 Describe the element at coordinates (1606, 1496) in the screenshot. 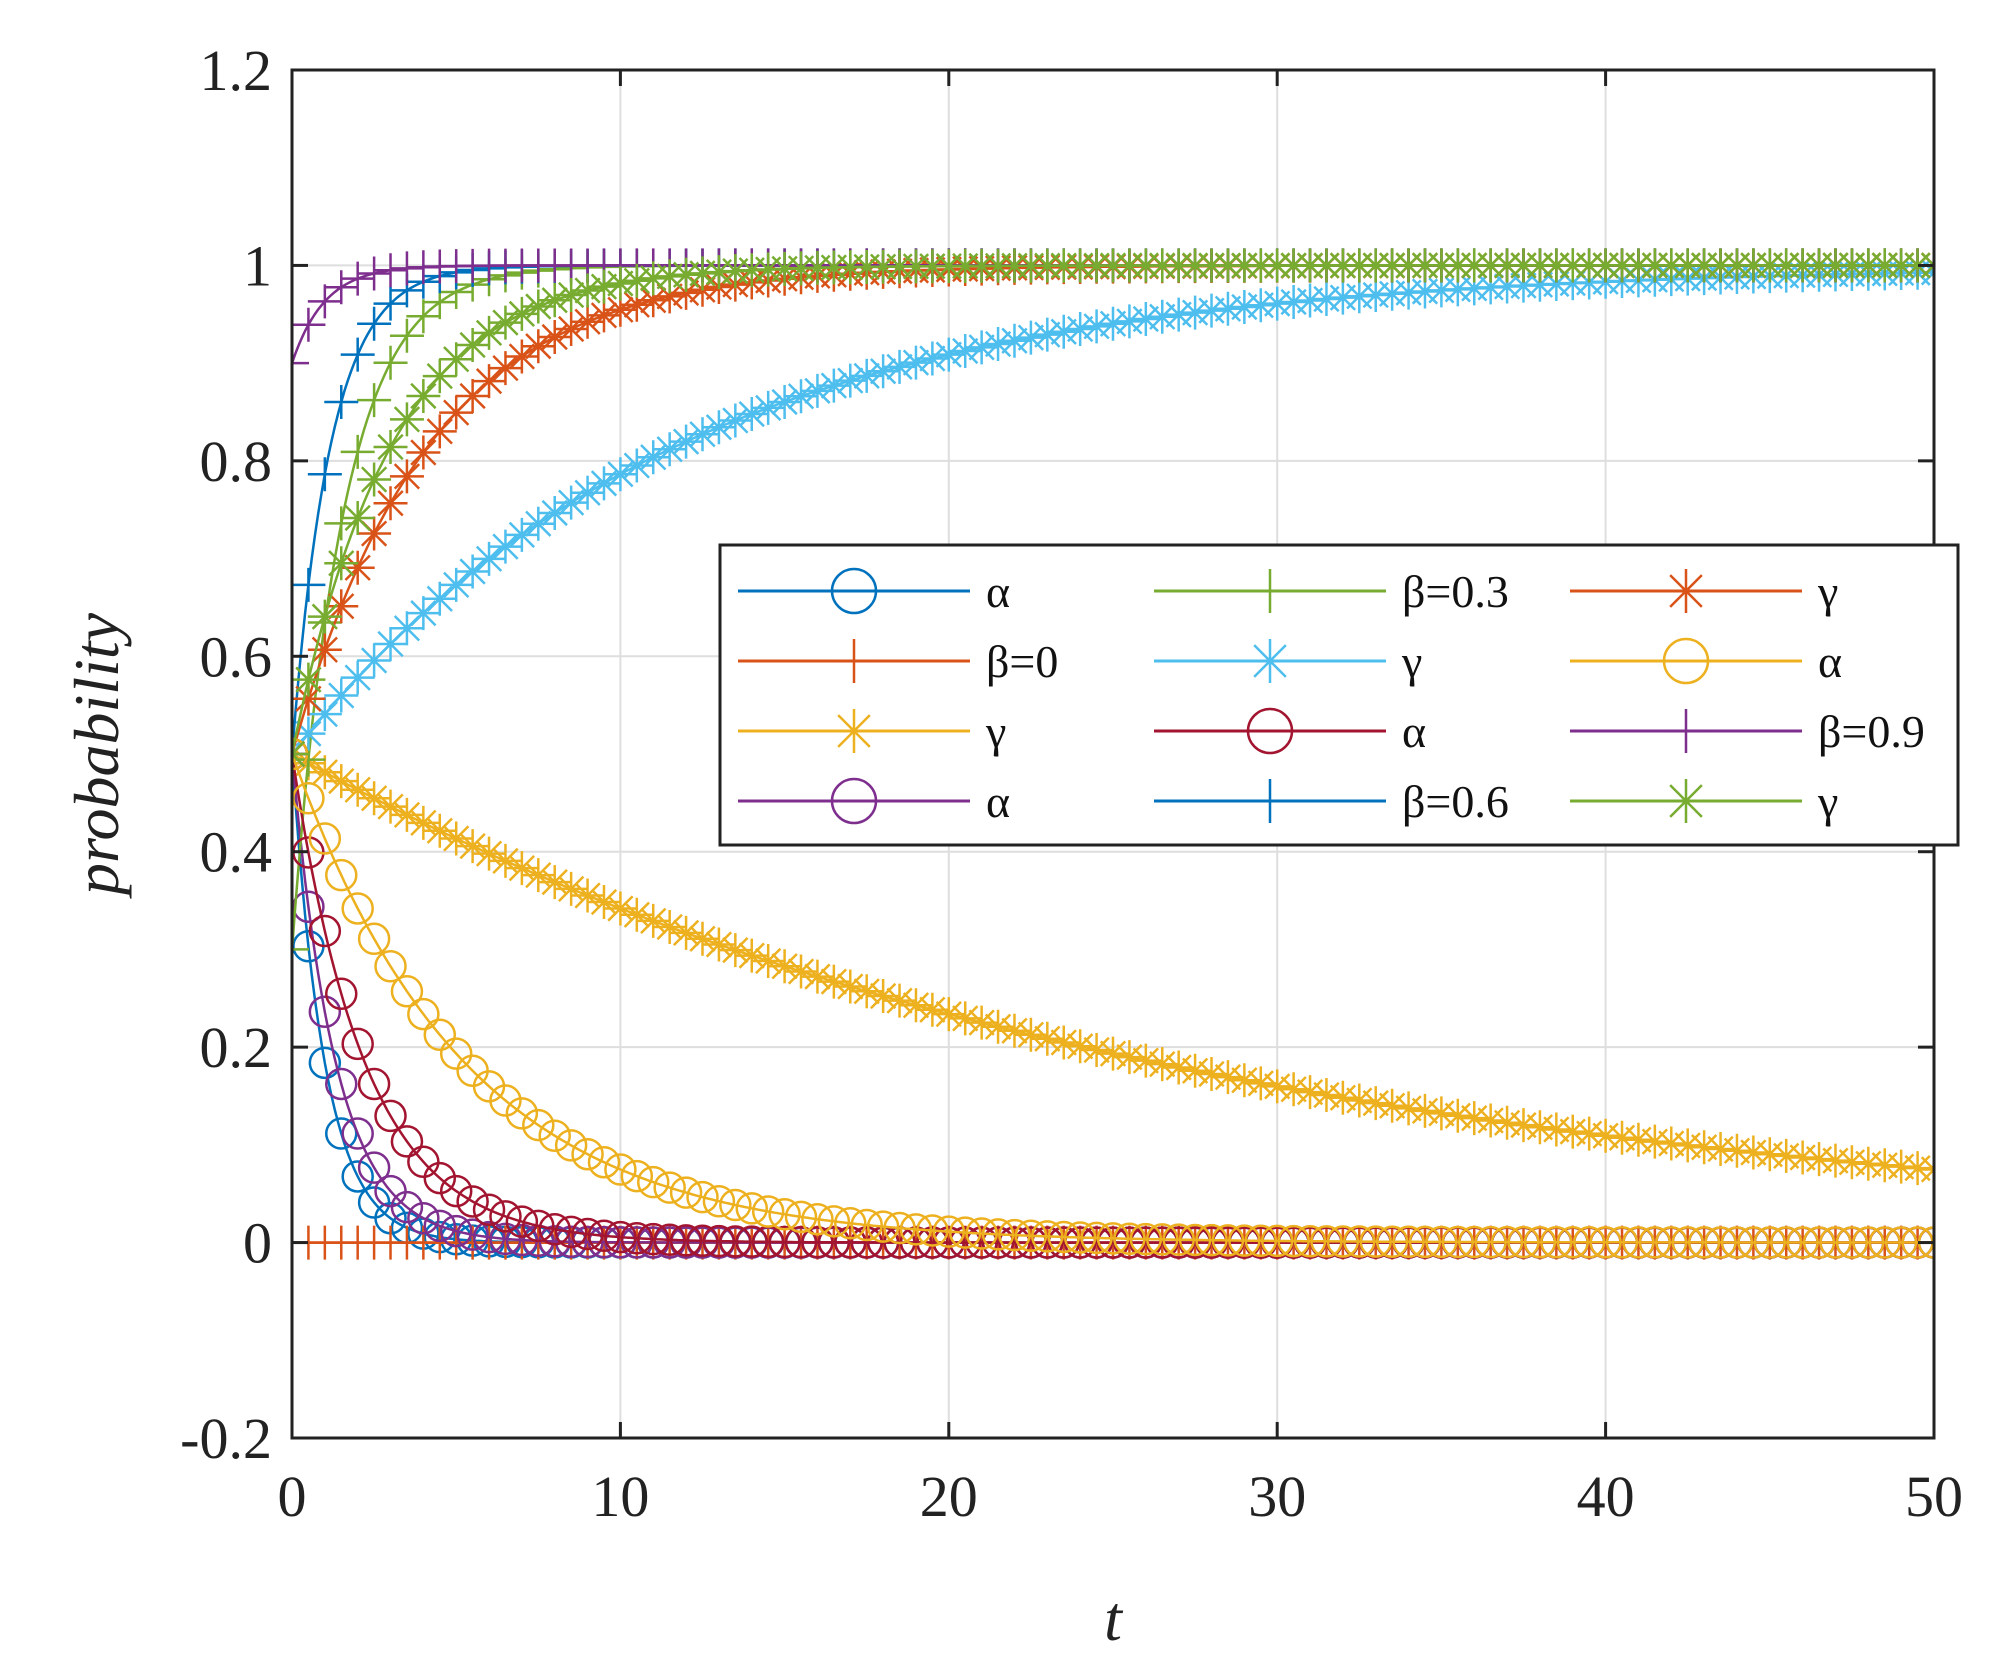

I see `x-tick-label: 40` at that location.